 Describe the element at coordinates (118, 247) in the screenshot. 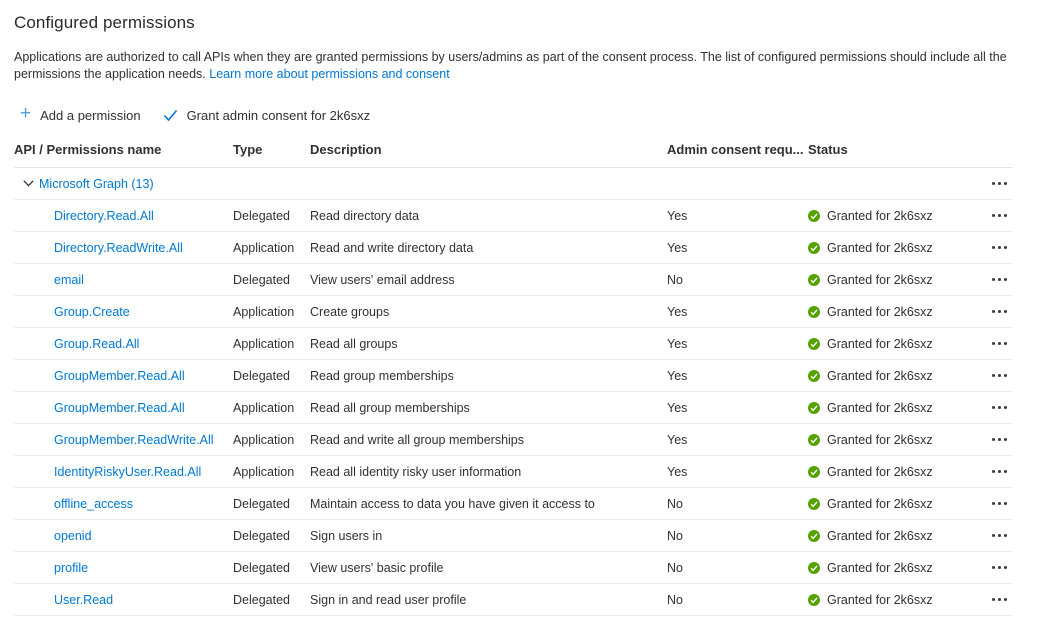

I see `permission-name-link: Directory.ReadWrite.All` at that location.